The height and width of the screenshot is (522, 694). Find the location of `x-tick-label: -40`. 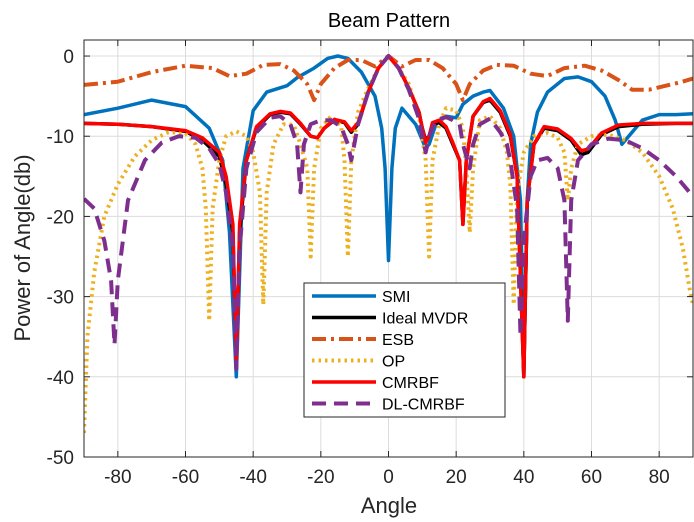

x-tick-label: -40 is located at coordinates (252, 477).